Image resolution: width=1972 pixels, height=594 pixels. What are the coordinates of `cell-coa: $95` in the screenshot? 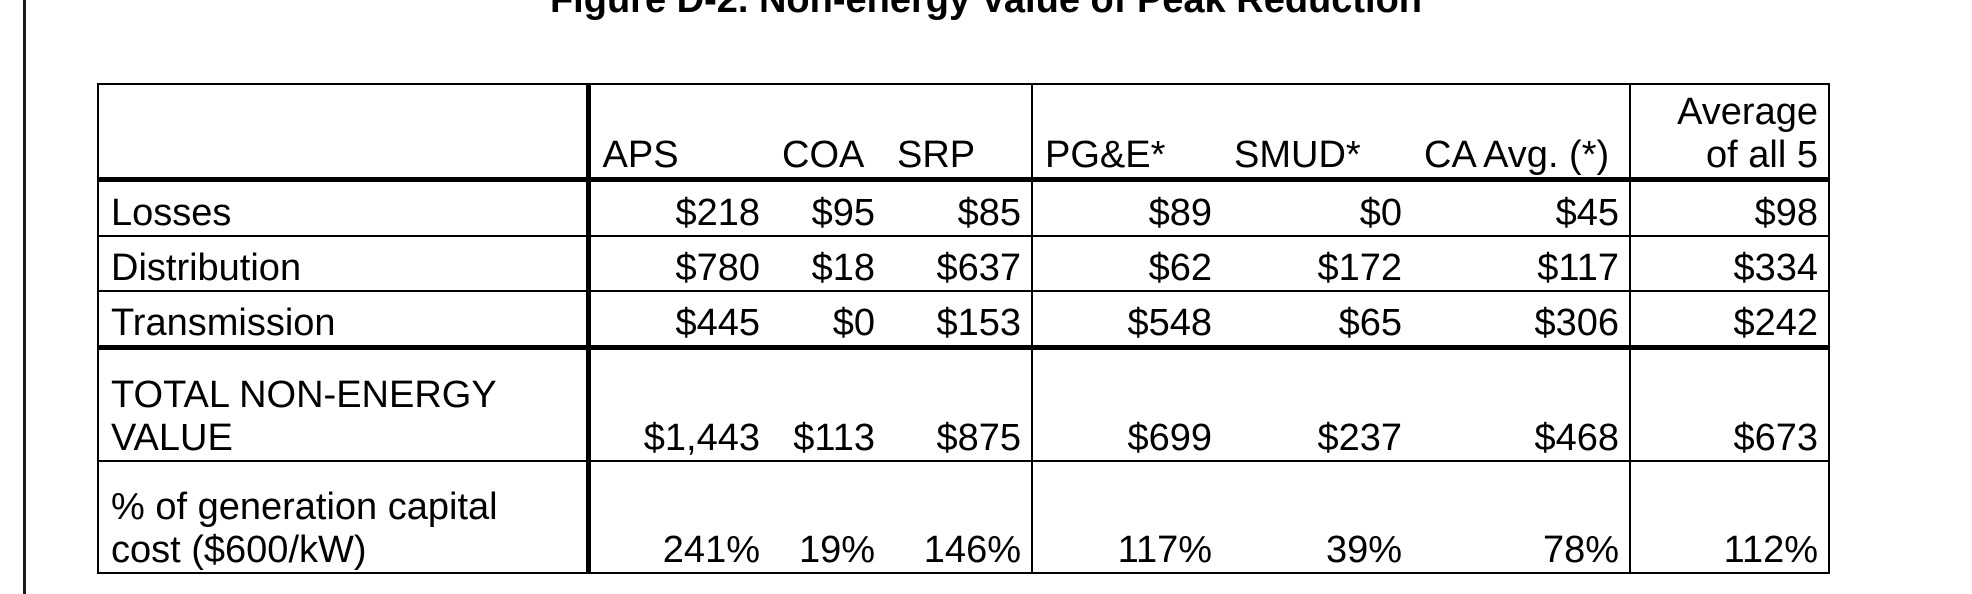 It's located at (827, 207).